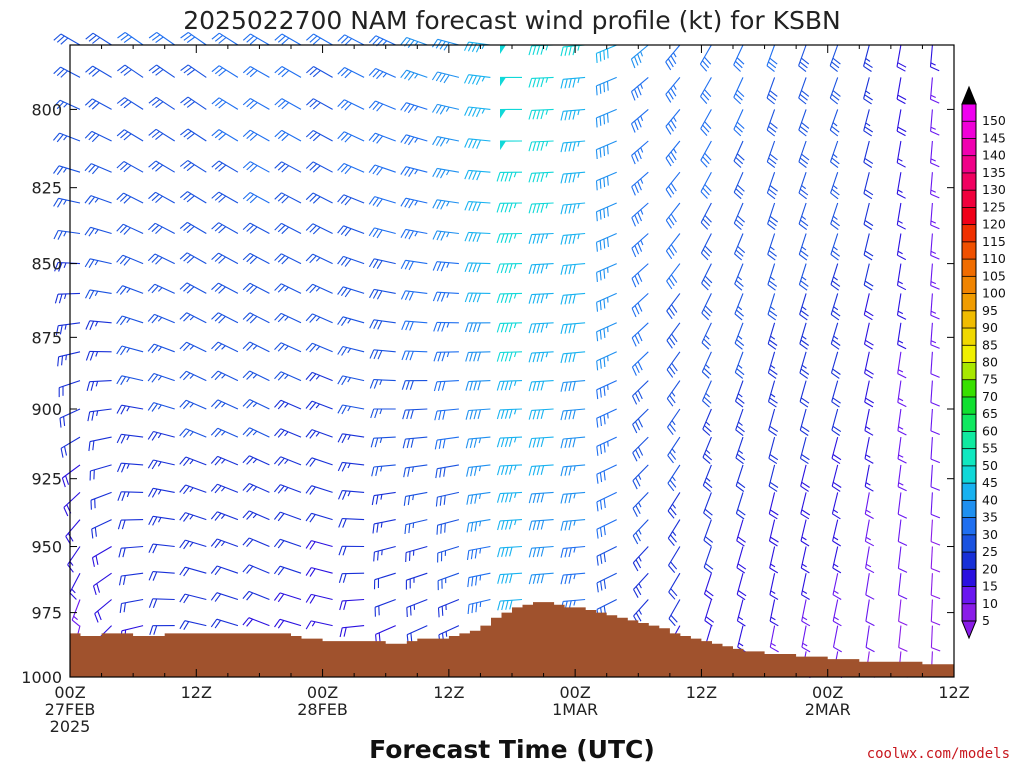 The height and width of the screenshot is (768, 1024). I want to click on colorbar-swatch, so click(969, 543).